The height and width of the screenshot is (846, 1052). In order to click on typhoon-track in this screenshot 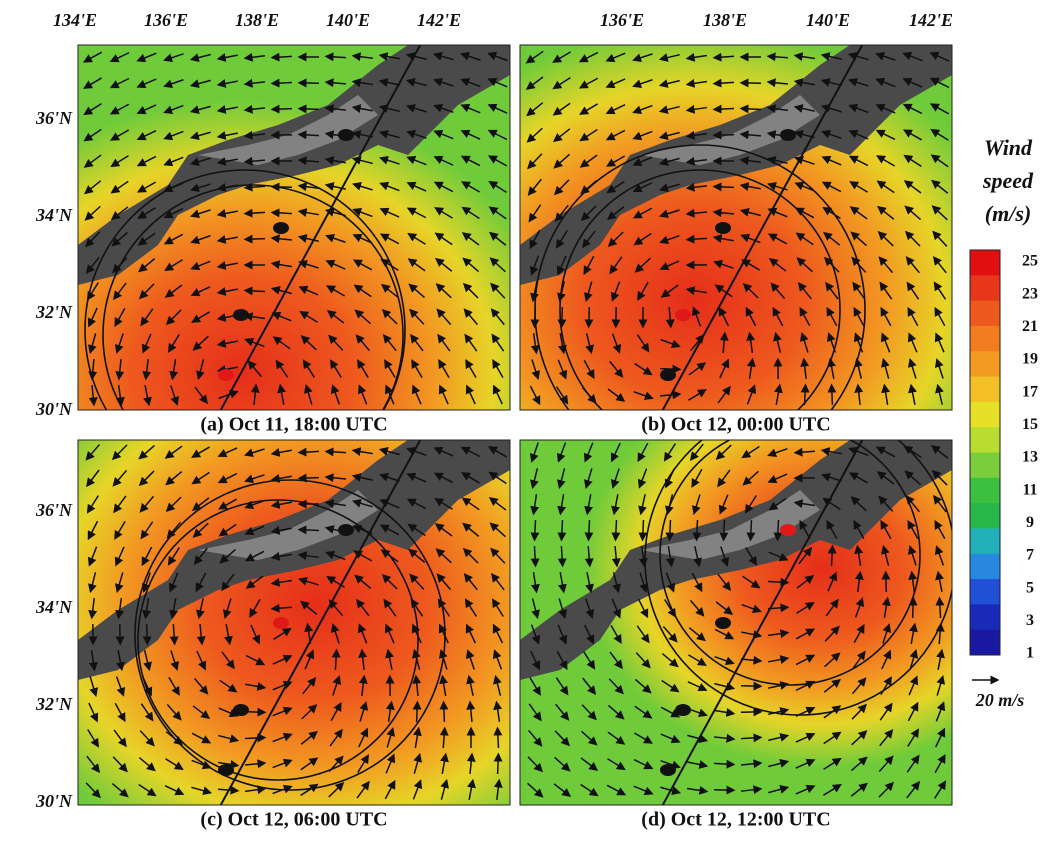, I will do `click(762, 622)`.